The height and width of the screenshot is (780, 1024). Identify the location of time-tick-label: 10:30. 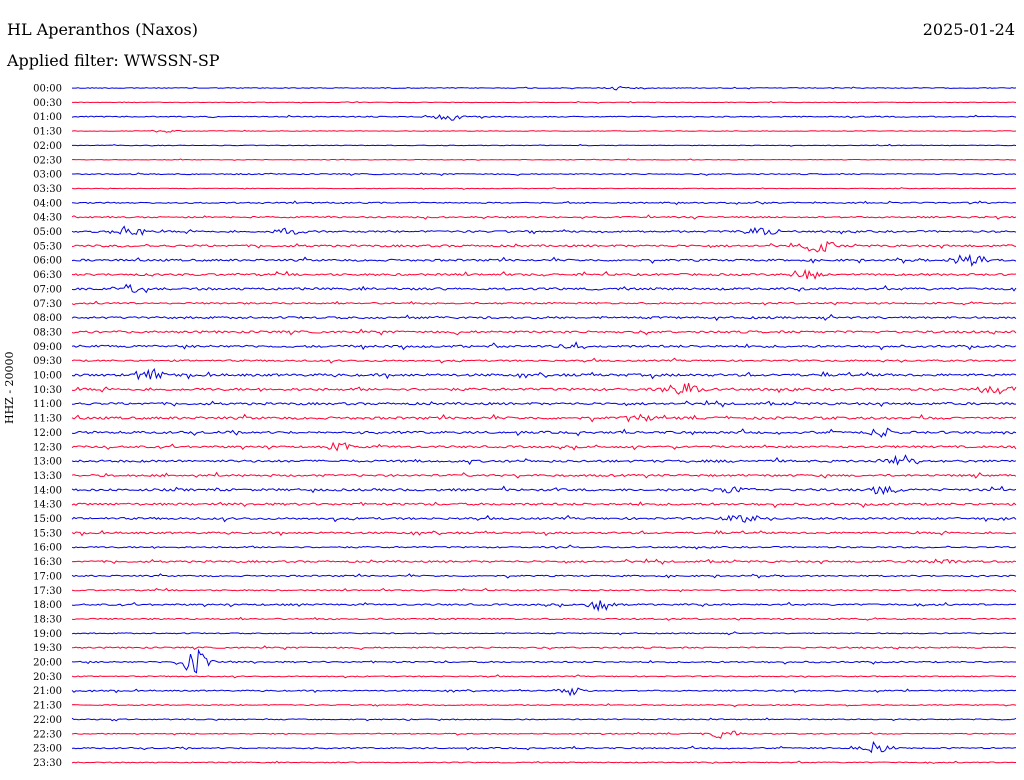
(47, 390).